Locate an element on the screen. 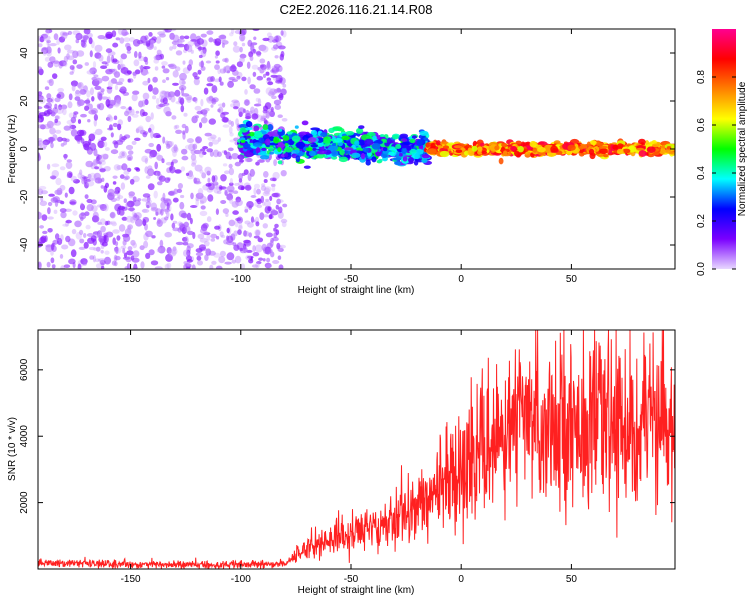 The image size is (750, 600). colorbar-label: Normalized spectral amplitude is located at coordinates (742, 148).